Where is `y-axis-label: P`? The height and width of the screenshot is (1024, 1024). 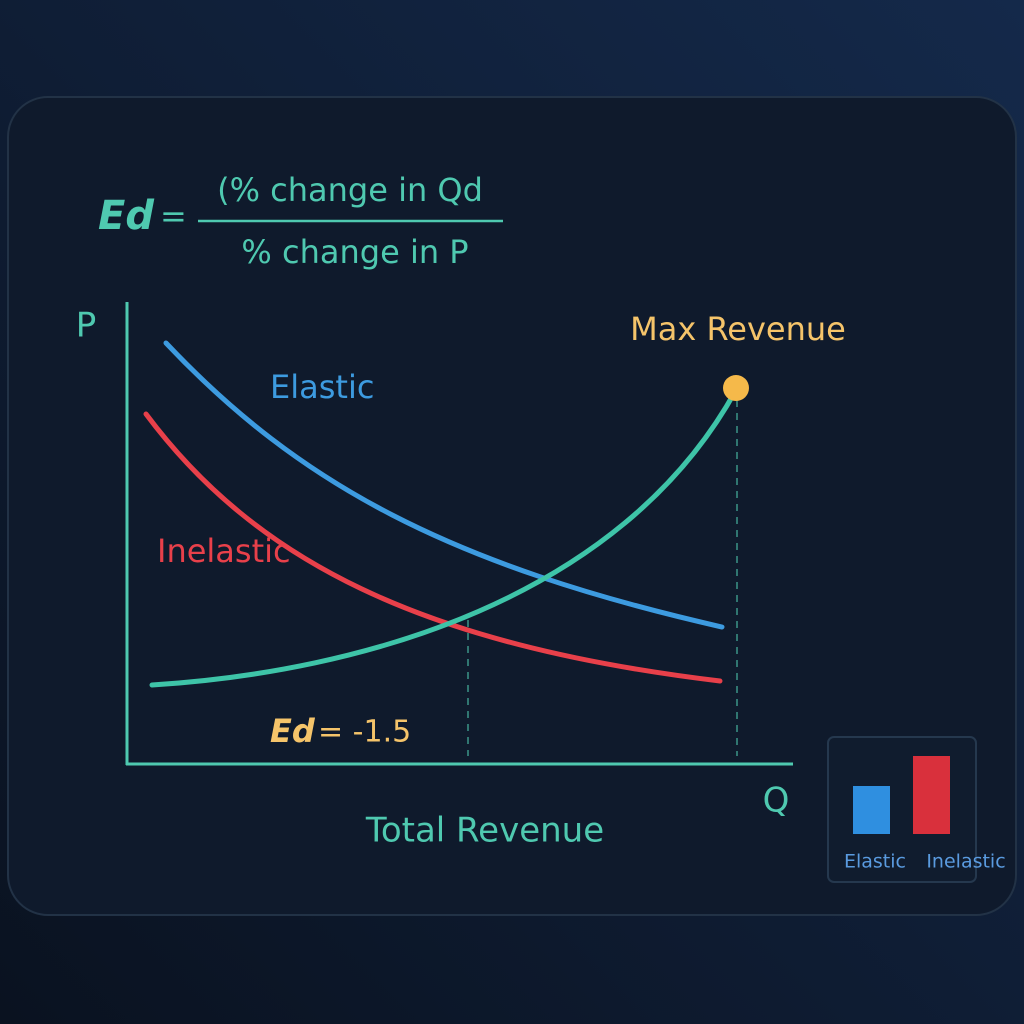
y-axis-label: P is located at coordinates (86, 326).